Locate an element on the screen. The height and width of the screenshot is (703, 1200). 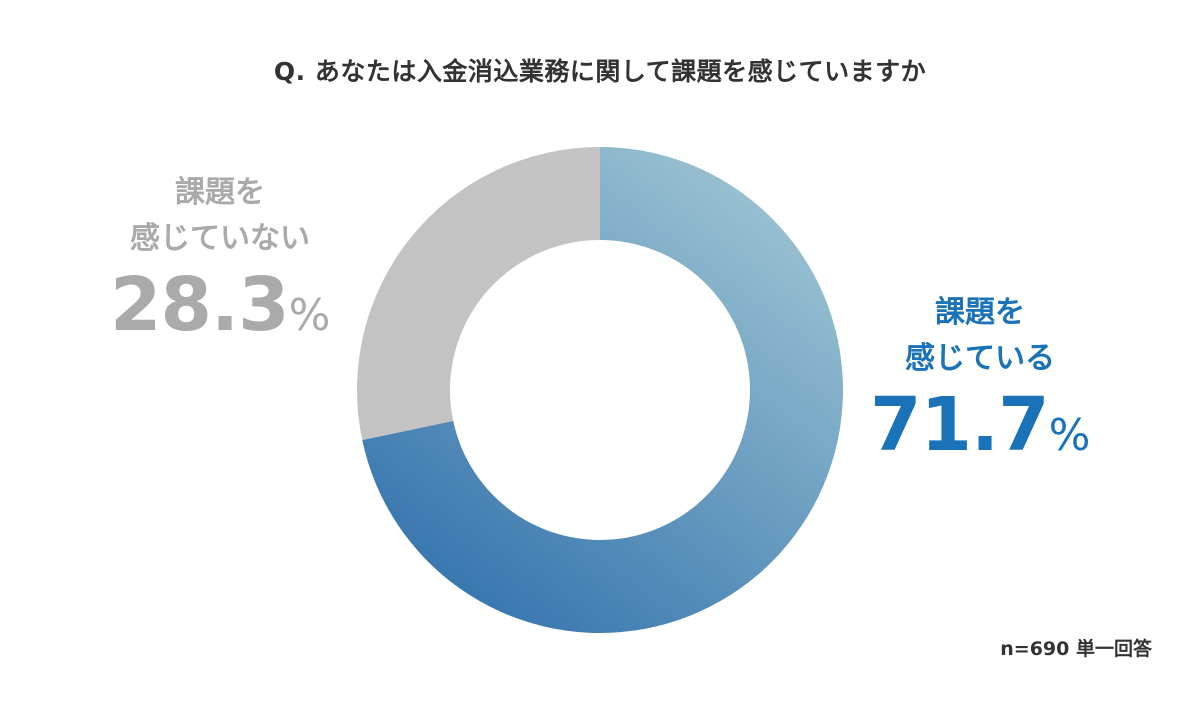
label-yes-unit: % is located at coordinates (1069, 435).